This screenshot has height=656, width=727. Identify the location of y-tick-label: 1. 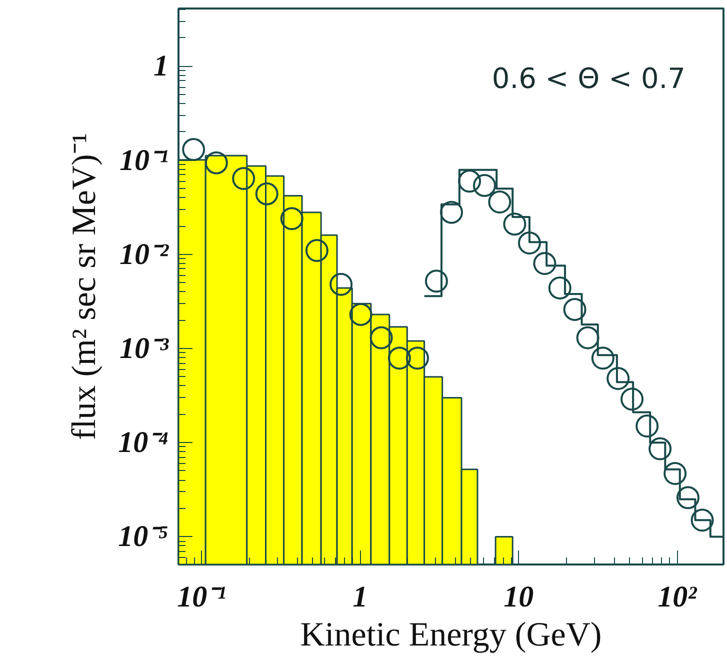
(161, 66).